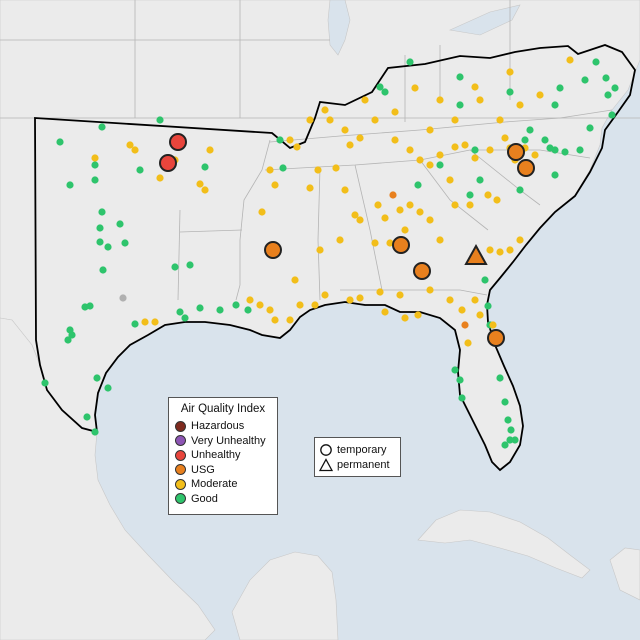 This screenshot has width=640, height=640. What do you see at coordinates (168, 163) in the screenshot?
I see `station-unhealthy-temporary` at bounding box center [168, 163].